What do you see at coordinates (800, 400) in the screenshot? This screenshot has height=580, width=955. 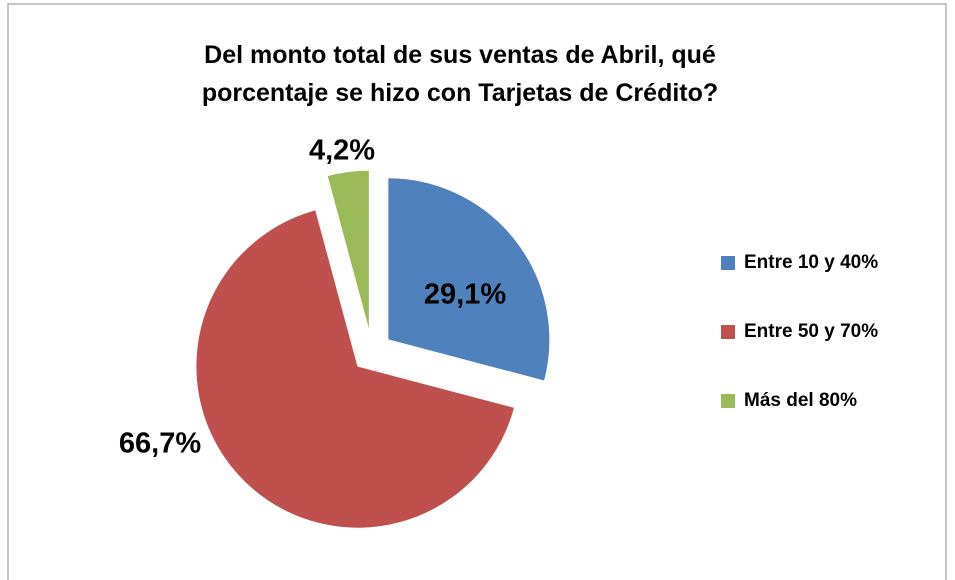 I see `legend-label: Más del 80%` at bounding box center [800, 400].